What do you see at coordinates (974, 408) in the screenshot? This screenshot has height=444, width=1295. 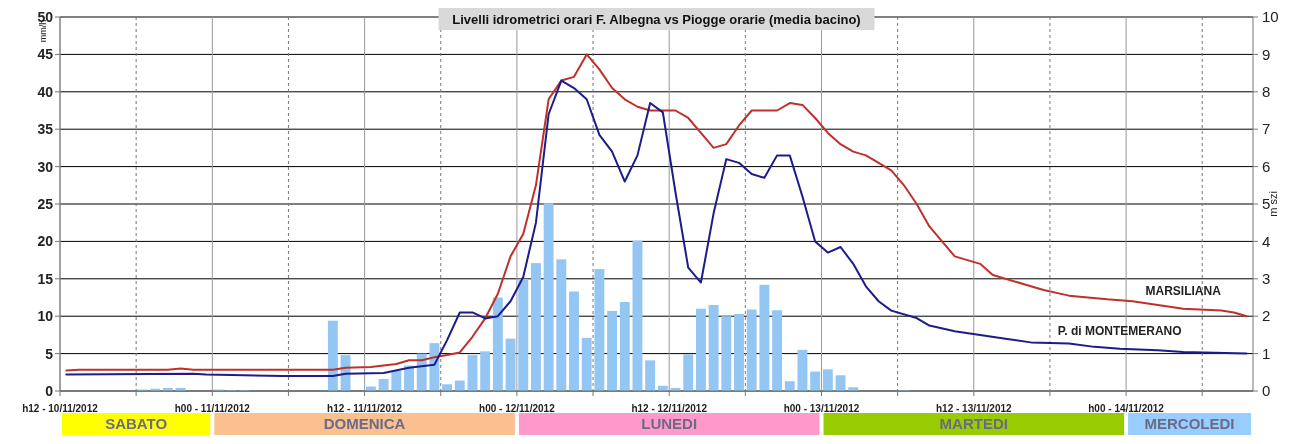 I see `x-tick-label: h12 - 13/11/2012` at bounding box center [974, 408].